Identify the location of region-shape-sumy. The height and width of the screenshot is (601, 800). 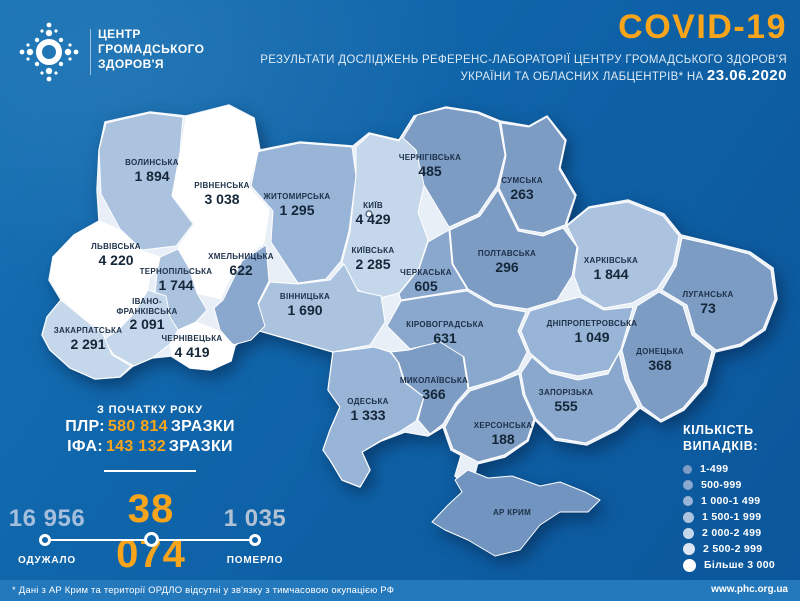
(537, 175).